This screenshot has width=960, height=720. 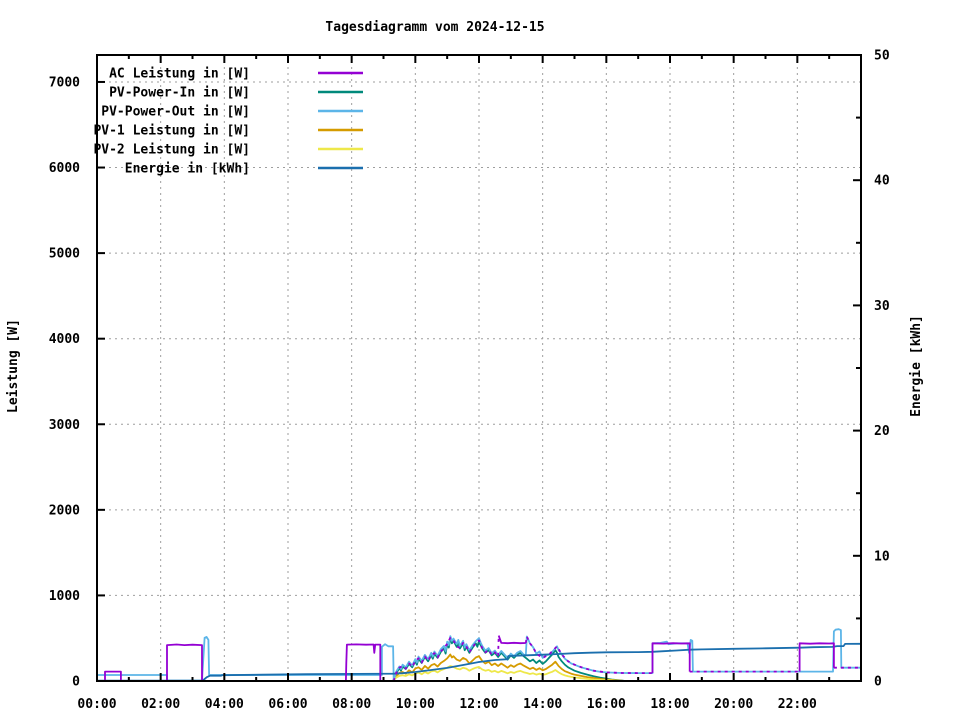 What do you see at coordinates (179, 74) in the screenshot?
I see `legend-label: AC Leistung in [W]` at bounding box center [179, 74].